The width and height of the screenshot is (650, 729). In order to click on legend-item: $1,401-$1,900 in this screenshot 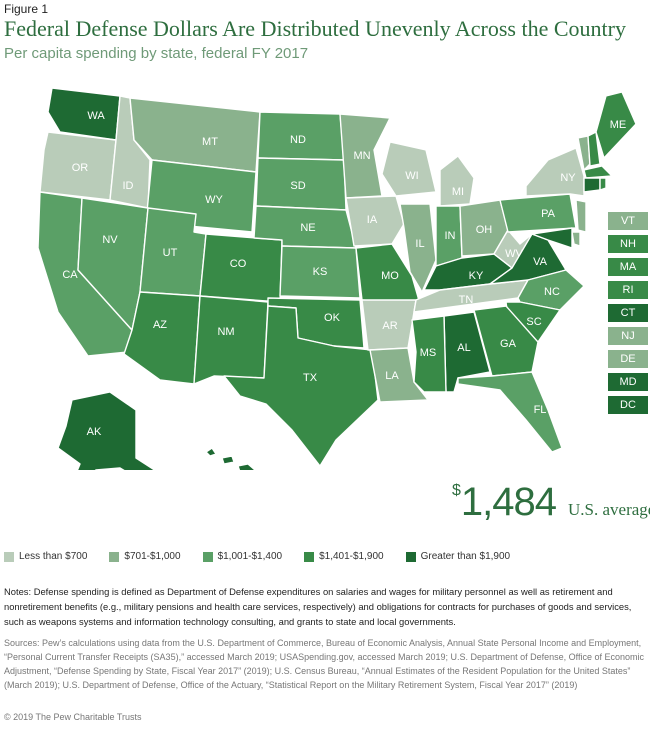, I will do `click(344, 556)`.